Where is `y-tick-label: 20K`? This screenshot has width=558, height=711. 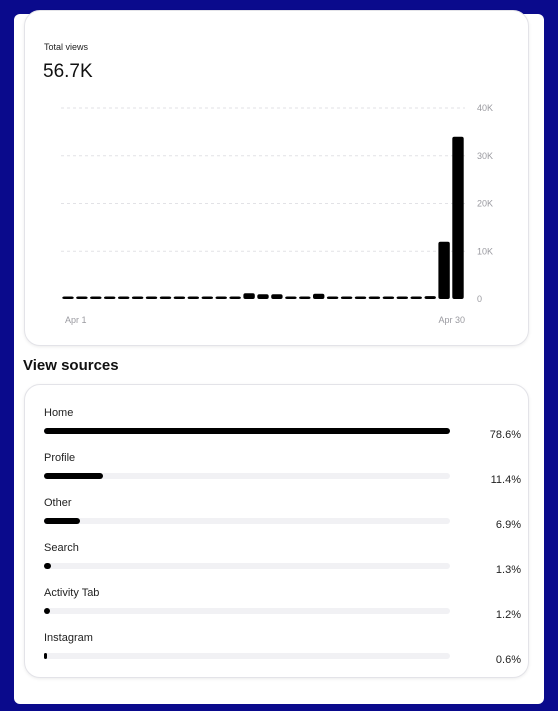
y-tick-label: 20K is located at coordinates (485, 204).